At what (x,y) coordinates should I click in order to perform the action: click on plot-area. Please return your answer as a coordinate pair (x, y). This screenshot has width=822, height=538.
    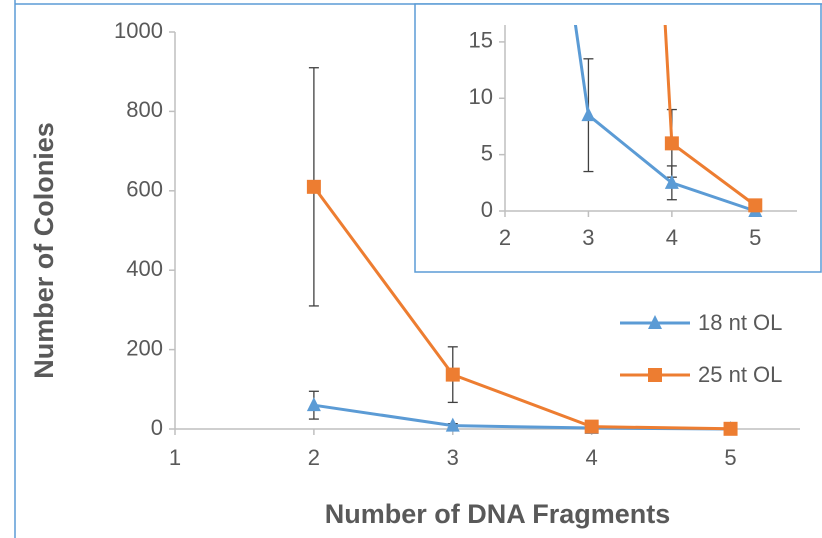
    Looking at the image, I should click on (668, 121).